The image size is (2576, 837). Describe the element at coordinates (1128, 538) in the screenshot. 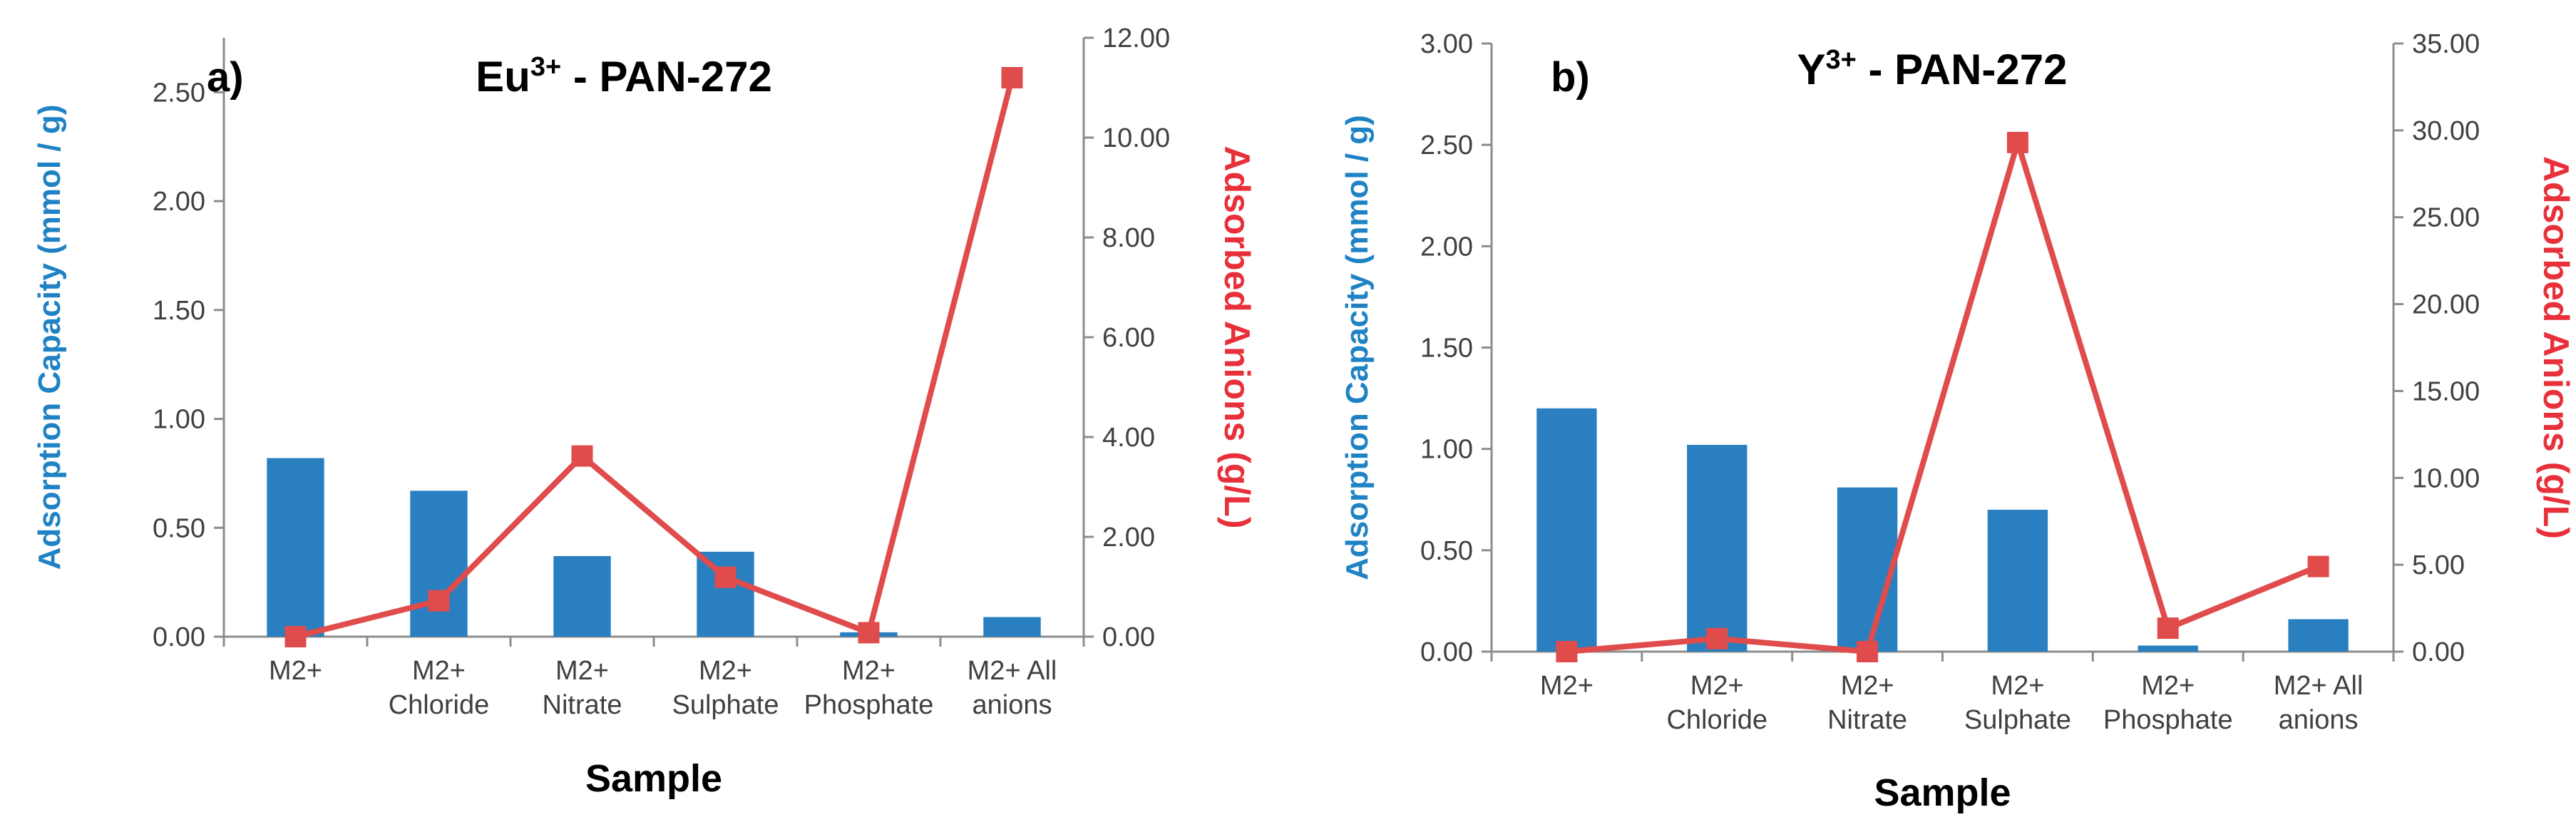

I see `right-tick-label: 2.00` at that location.